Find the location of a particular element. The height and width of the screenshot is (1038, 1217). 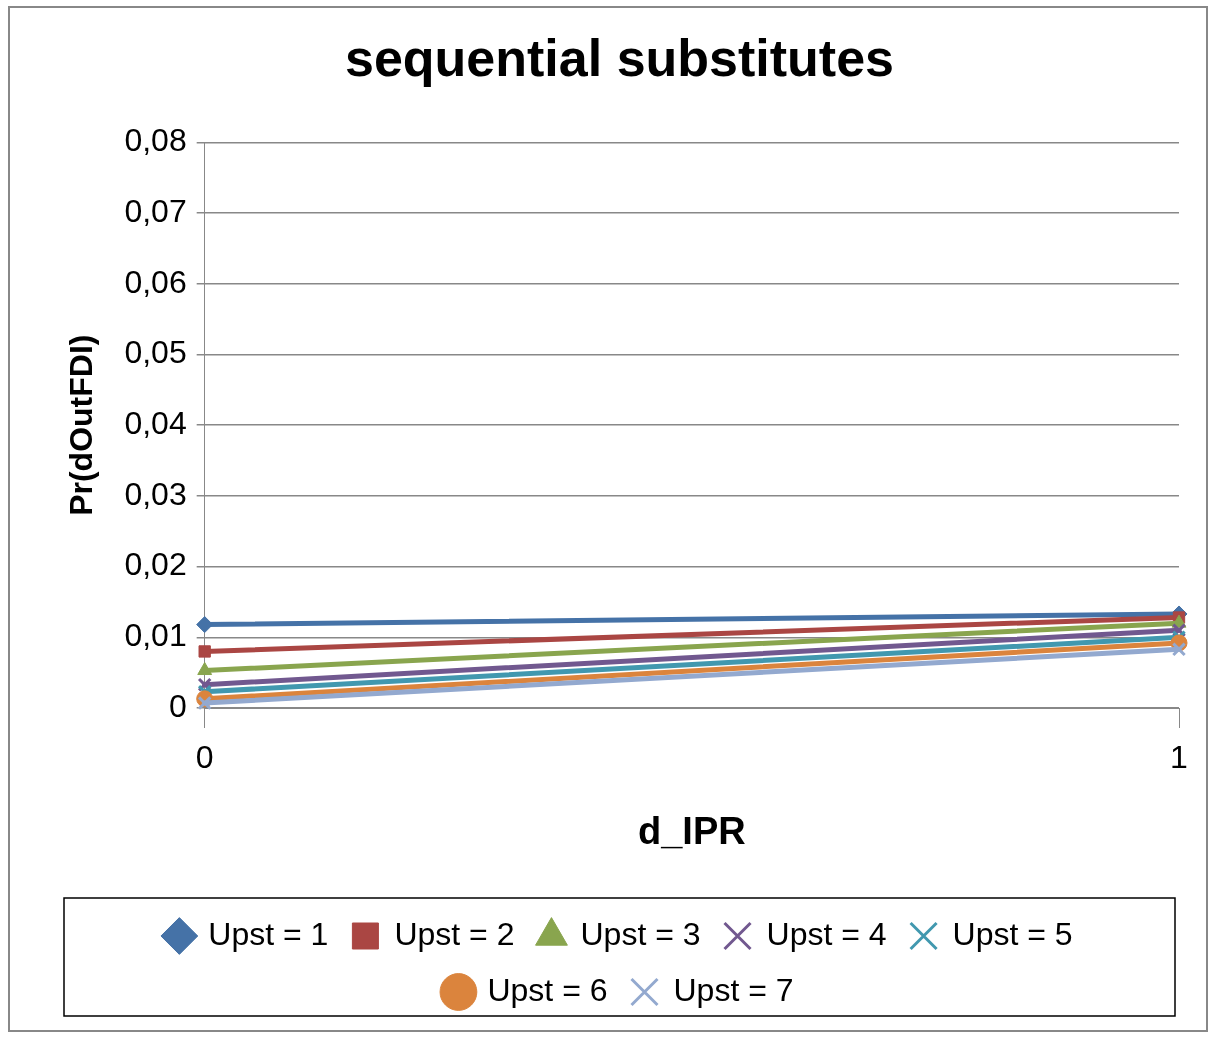

chart-title: sequential substitutes is located at coordinates (619, 57).